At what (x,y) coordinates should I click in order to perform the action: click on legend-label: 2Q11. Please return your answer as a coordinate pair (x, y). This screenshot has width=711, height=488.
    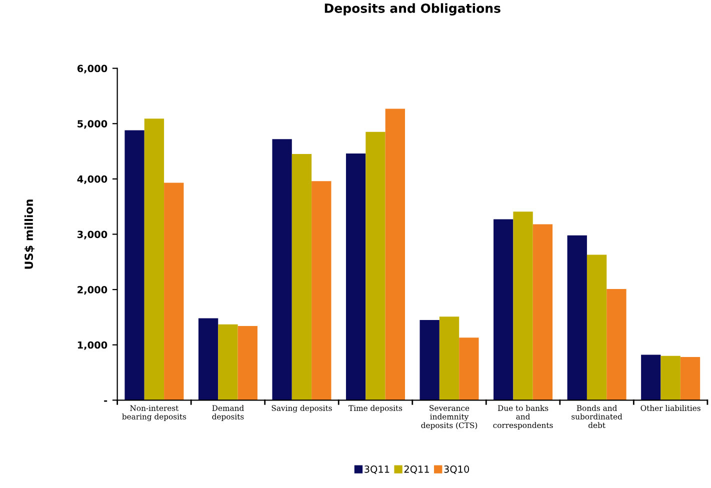
    Looking at the image, I should click on (416, 469).